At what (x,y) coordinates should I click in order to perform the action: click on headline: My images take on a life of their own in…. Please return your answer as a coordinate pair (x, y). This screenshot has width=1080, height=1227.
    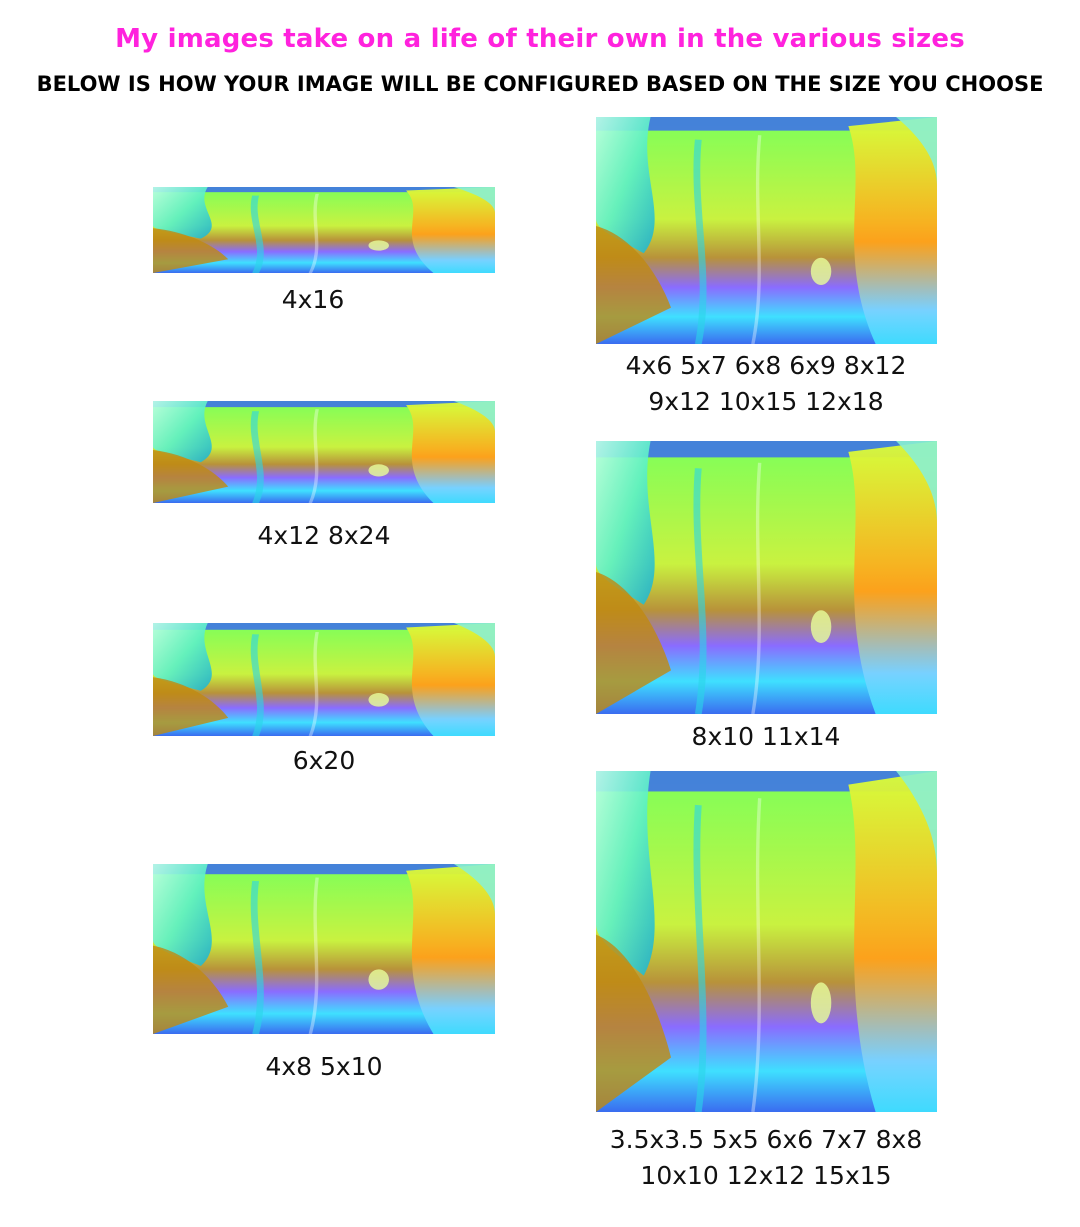
    Looking at the image, I should click on (540, 39).